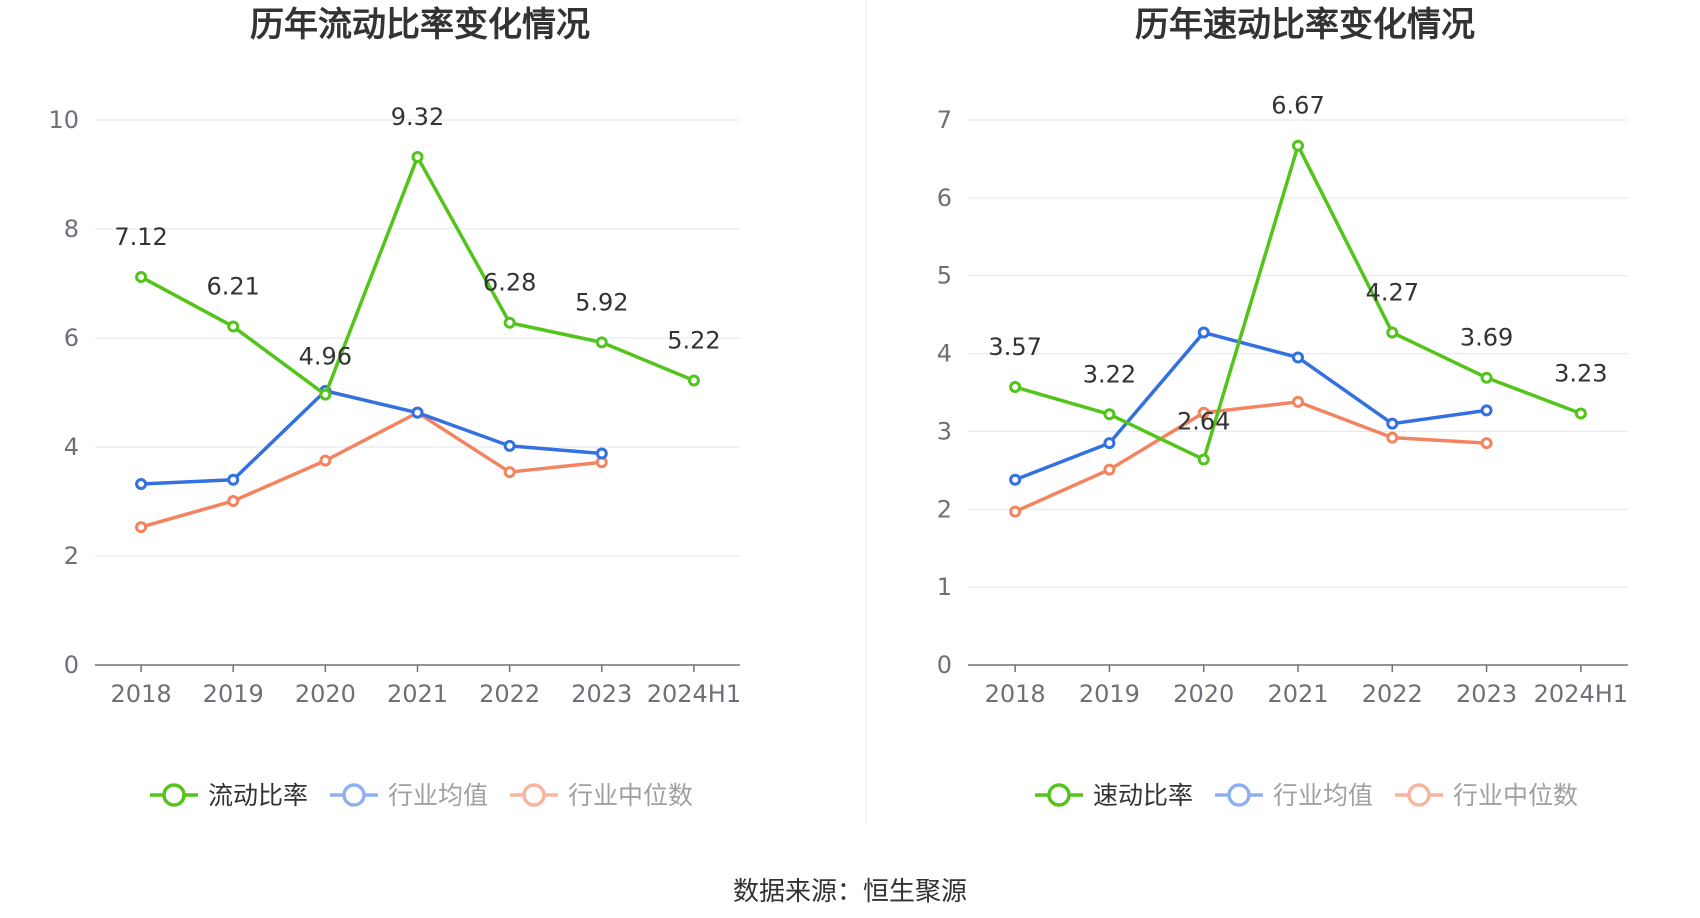  Describe the element at coordinates (944, 276) in the screenshot. I see `y-tick-label: 5` at that location.